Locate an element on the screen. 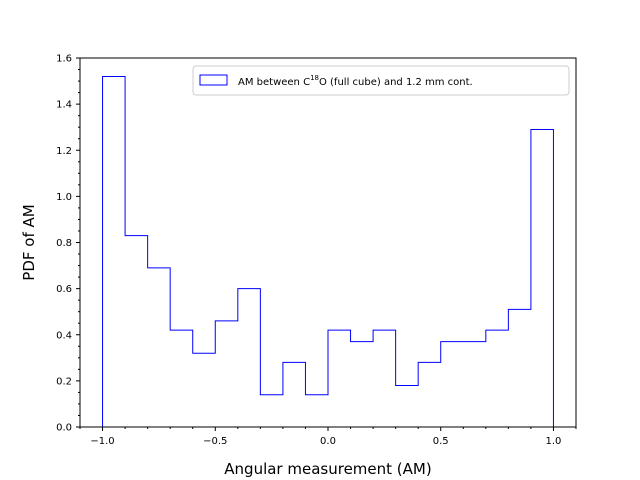  y-axis-title: PDF of AM is located at coordinates (29, 242).